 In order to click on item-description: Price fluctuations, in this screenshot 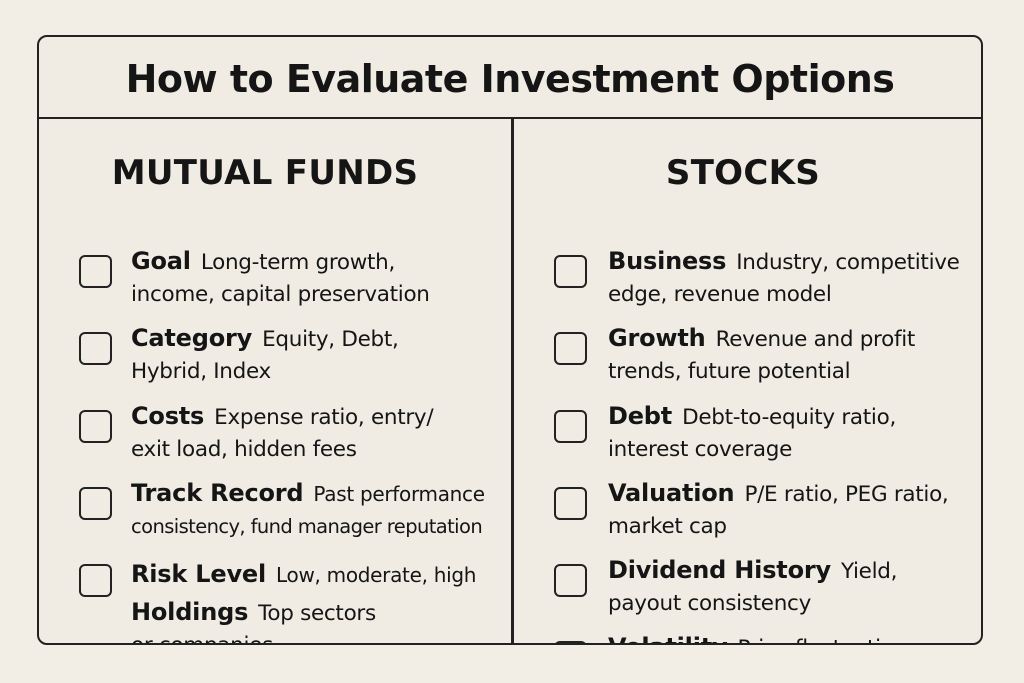, I will do `click(830, 639)`.